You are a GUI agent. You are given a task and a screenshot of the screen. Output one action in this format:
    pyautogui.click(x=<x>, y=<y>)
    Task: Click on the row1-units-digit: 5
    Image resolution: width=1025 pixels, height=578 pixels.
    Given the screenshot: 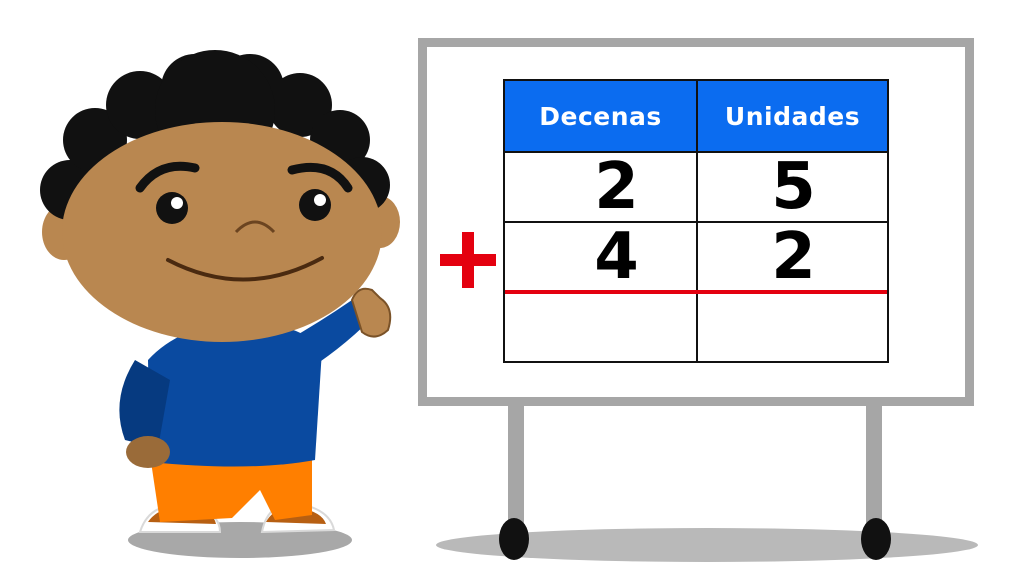 What is the action you would take?
    pyautogui.click(x=793, y=187)
    